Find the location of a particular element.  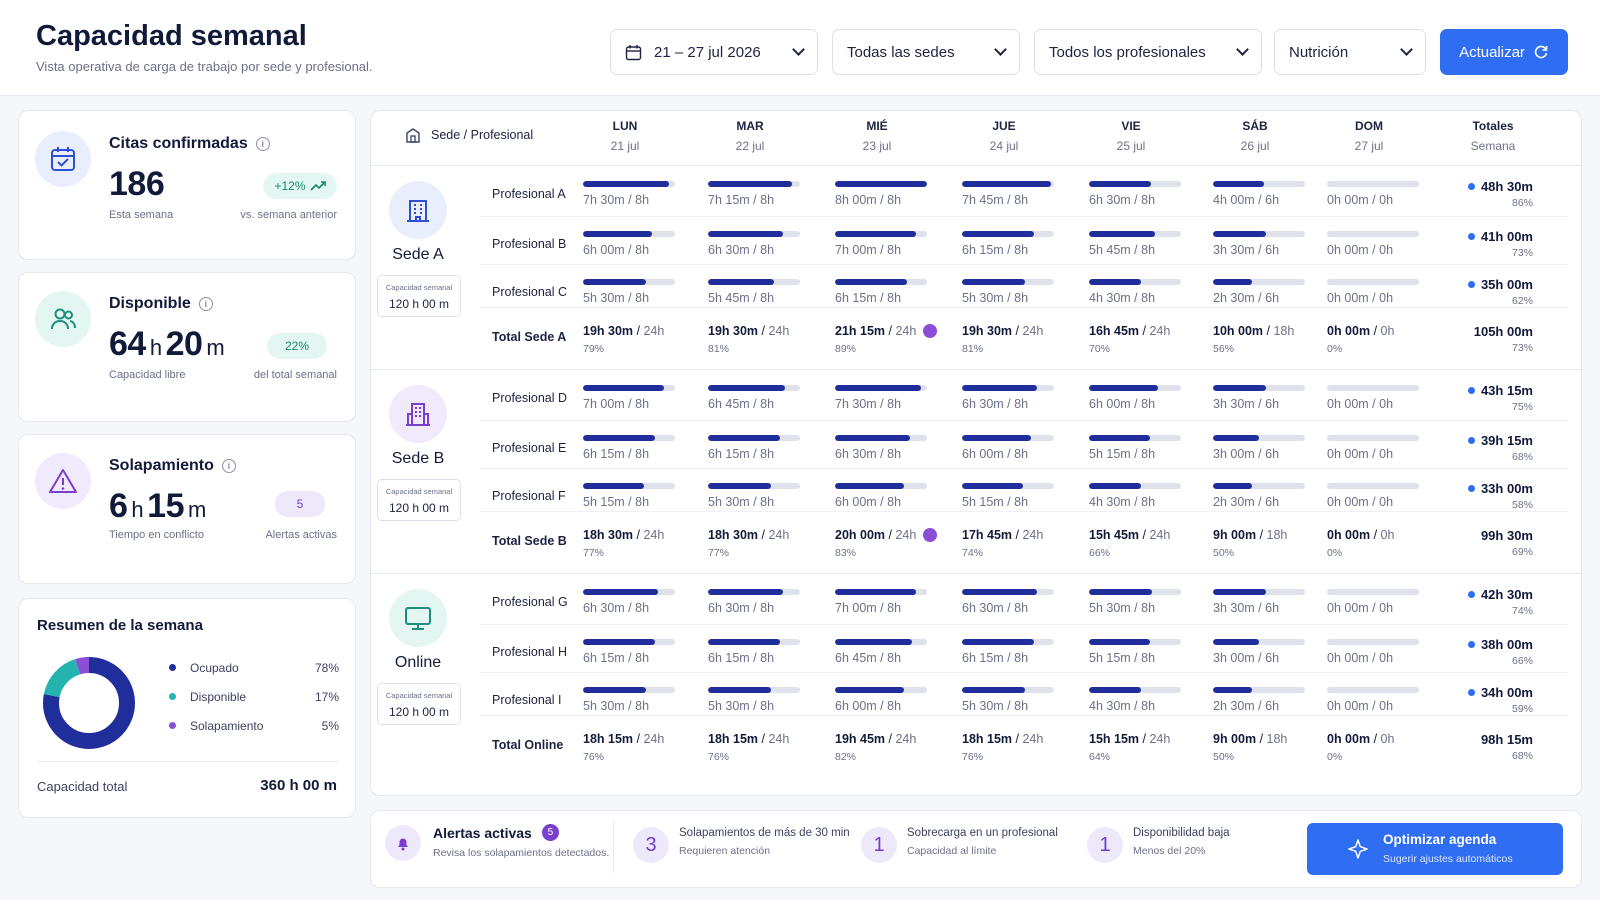

professional-name: Profesional E is located at coordinates (529, 448).